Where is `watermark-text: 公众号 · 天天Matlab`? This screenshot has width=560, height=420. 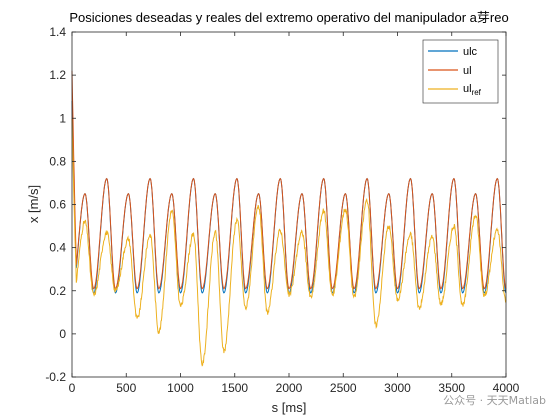
watermark-text: 公众号 · 天天Matlab is located at coordinates (494, 400).